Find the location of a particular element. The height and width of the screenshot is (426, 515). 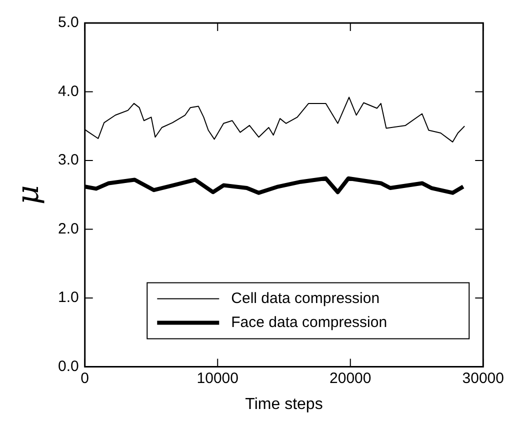

x-axis-title: Time steps is located at coordinates (284, 404).